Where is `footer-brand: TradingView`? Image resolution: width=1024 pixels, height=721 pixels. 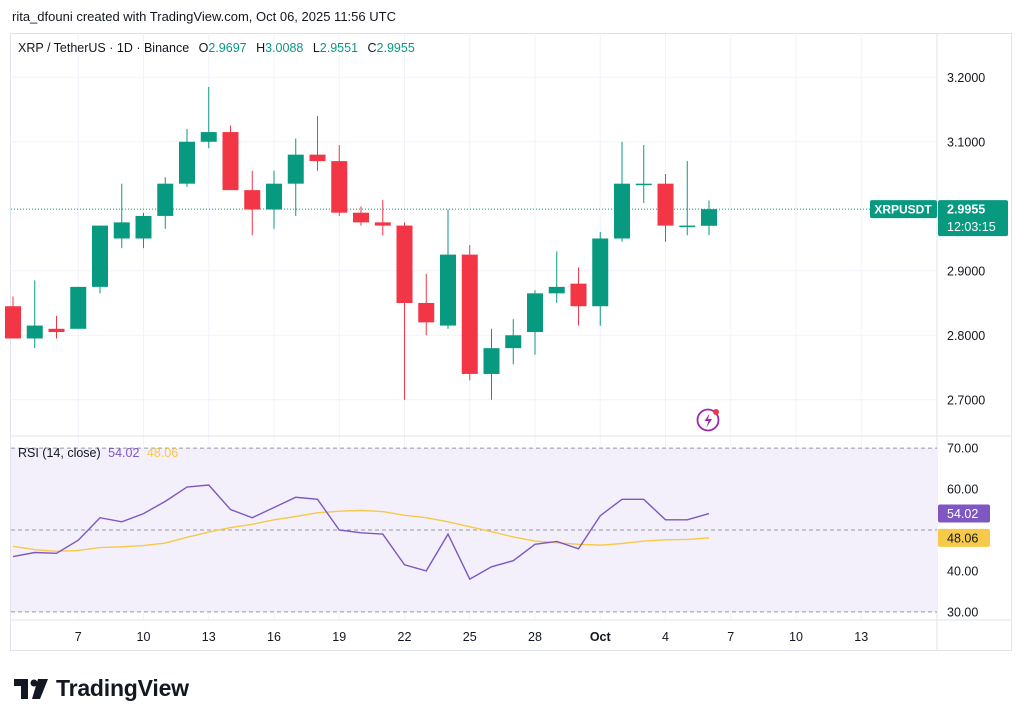
footer-brand: TradingView is located at coordinates (101, 688).